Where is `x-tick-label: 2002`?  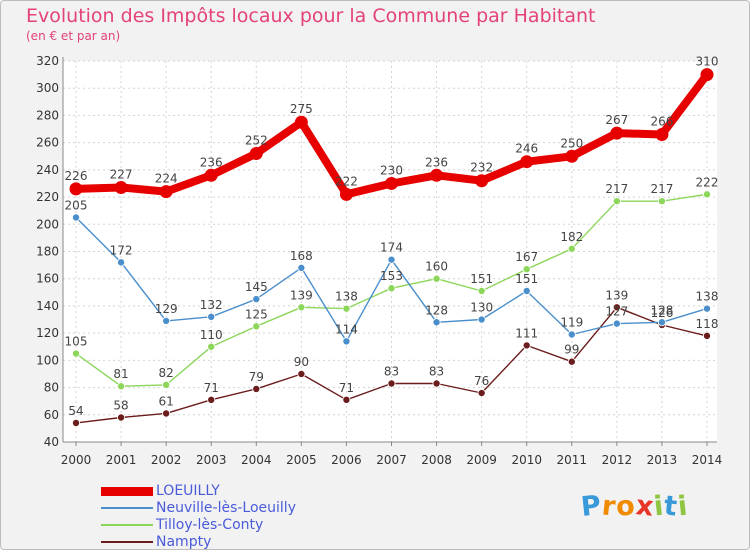 x-tick-label: 2002 is located at coordinates (166, 460).